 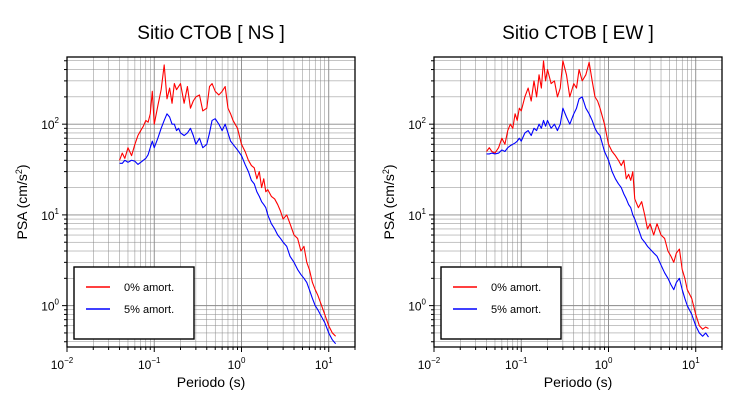 What do you see at coordinates (578, 33) in the screenshot?
I see `chart-title: Sitio CTOB [ EW ]` at bounding box center [578, 33].